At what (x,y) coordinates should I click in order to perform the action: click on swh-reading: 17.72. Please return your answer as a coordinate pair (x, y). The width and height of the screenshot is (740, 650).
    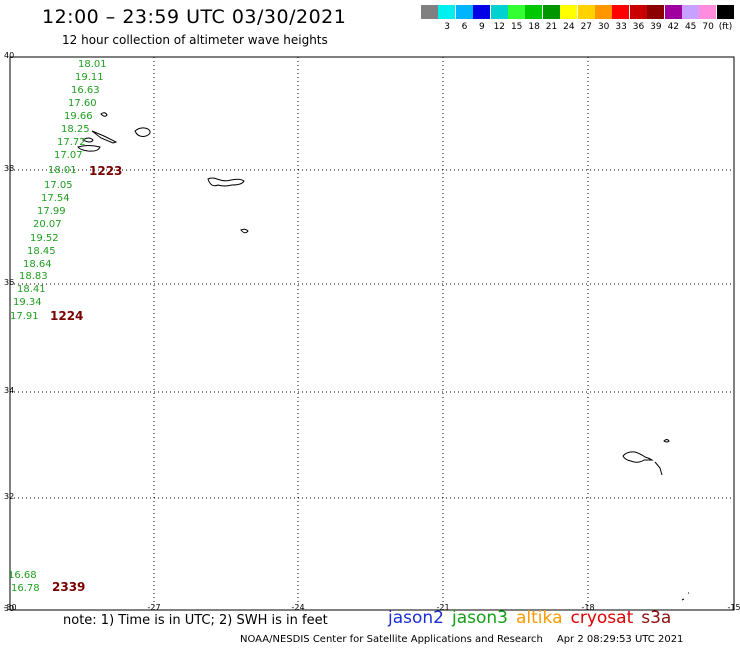
    Looking at the image, I should click on (71, 142).